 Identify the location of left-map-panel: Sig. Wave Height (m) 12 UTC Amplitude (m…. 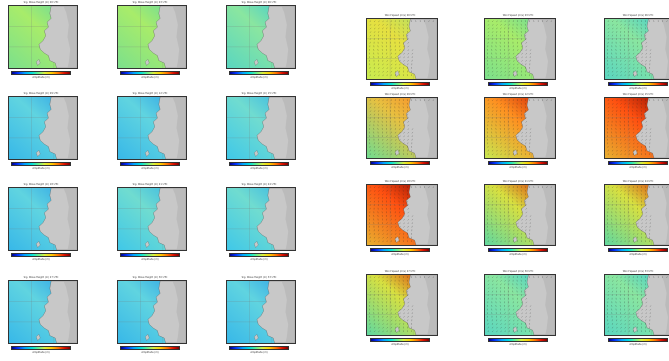
(150, 131).